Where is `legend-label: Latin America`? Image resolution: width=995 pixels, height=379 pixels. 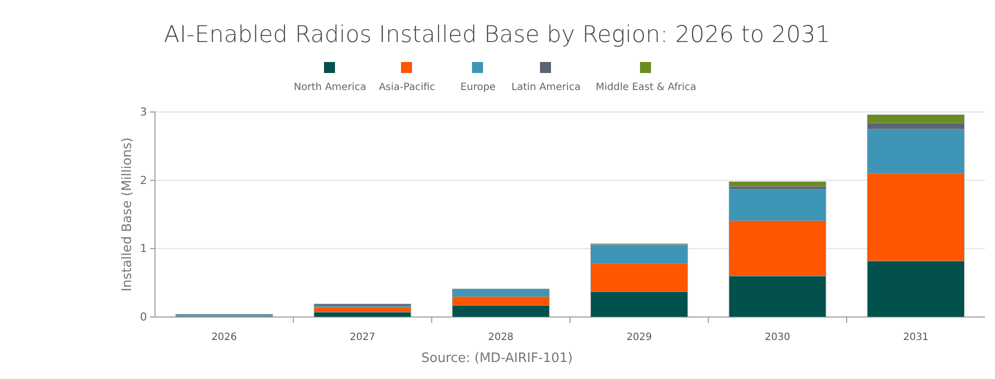
legend-label: Latin America is located at coordinates (546, 87).